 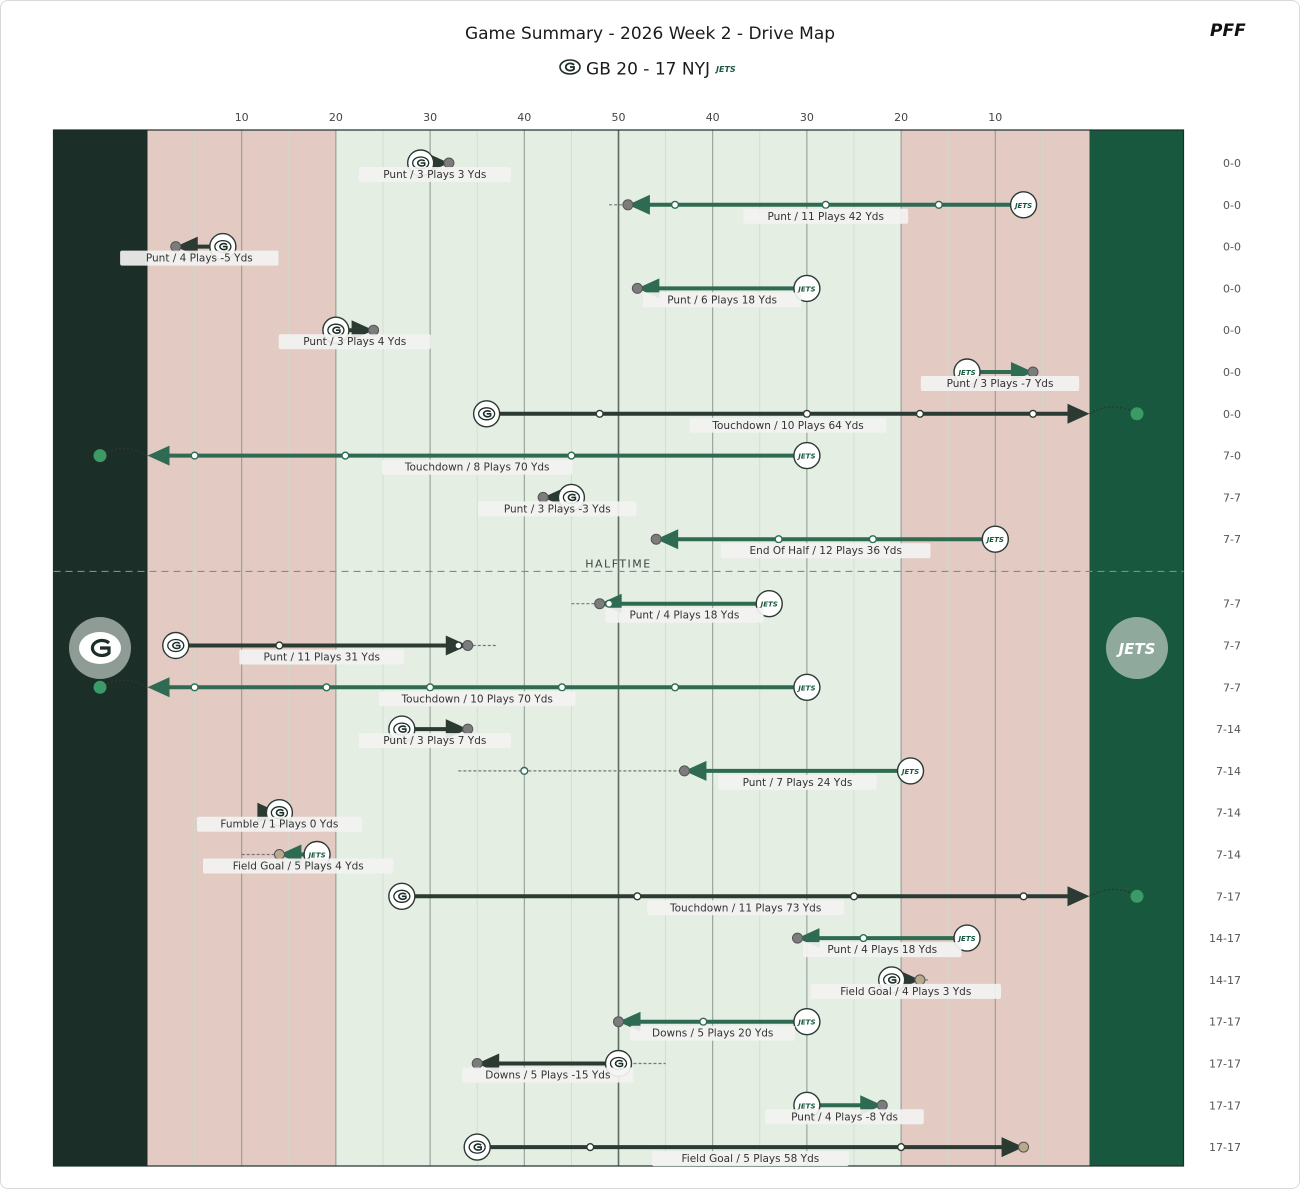 What do you see at coordinates (1228, 30) in the screenshot?
I see `pff-brand-text: PFF` at bounding box center [1228, 30].